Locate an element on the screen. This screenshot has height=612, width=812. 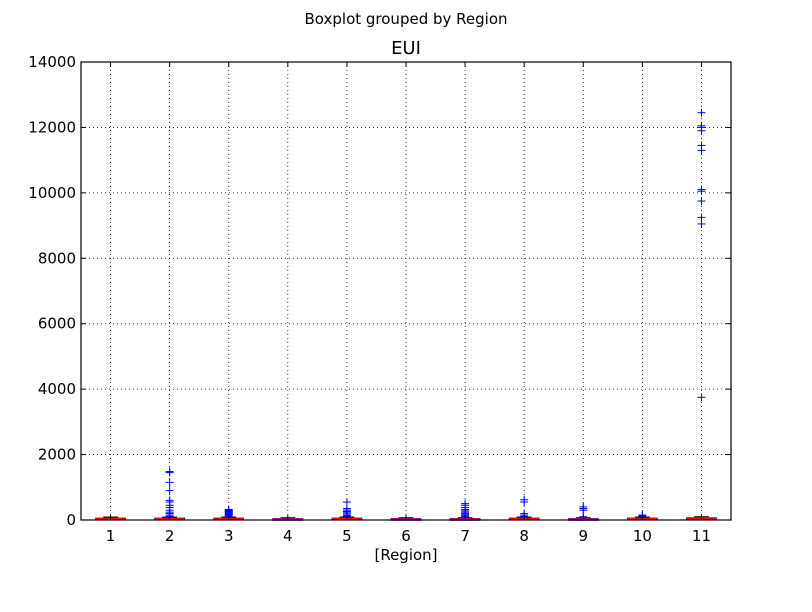
x-tick-label: 3 is located at coordinates (229, 536).